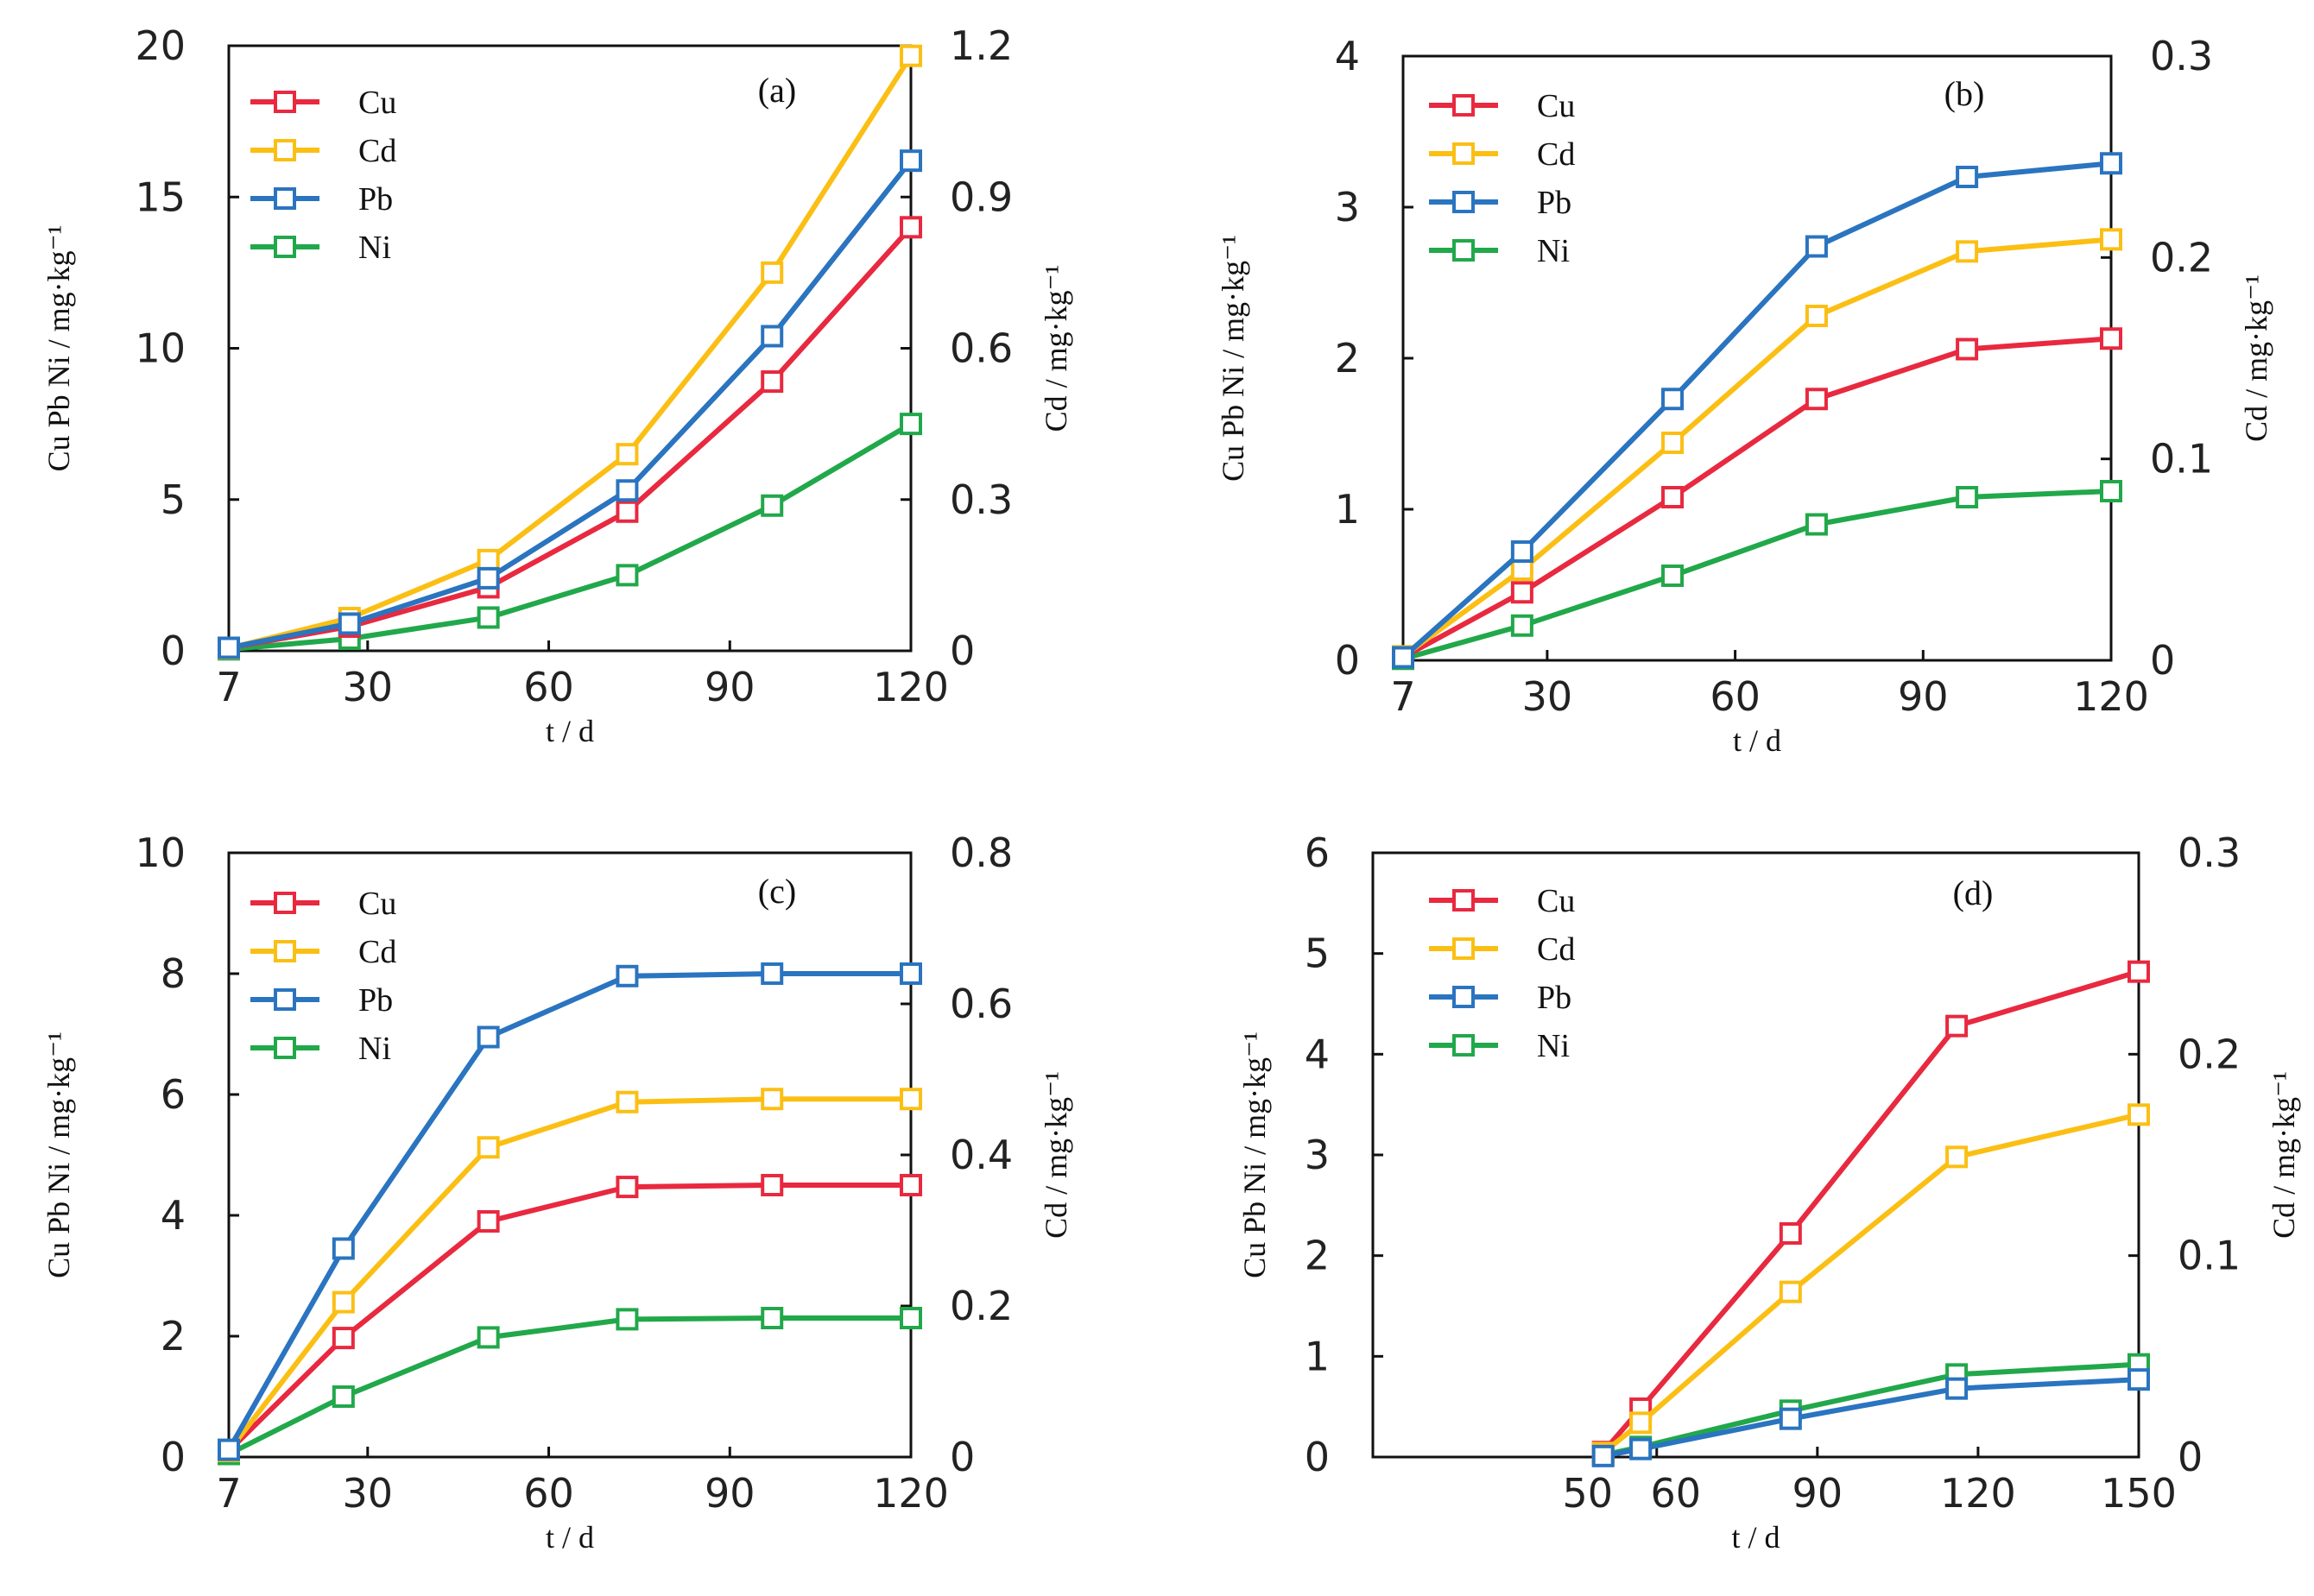  What do you see at coordinates (1547, 696) in the screenshot?
I see `x-tick-label: 30` at bounding box center [1547, 696].